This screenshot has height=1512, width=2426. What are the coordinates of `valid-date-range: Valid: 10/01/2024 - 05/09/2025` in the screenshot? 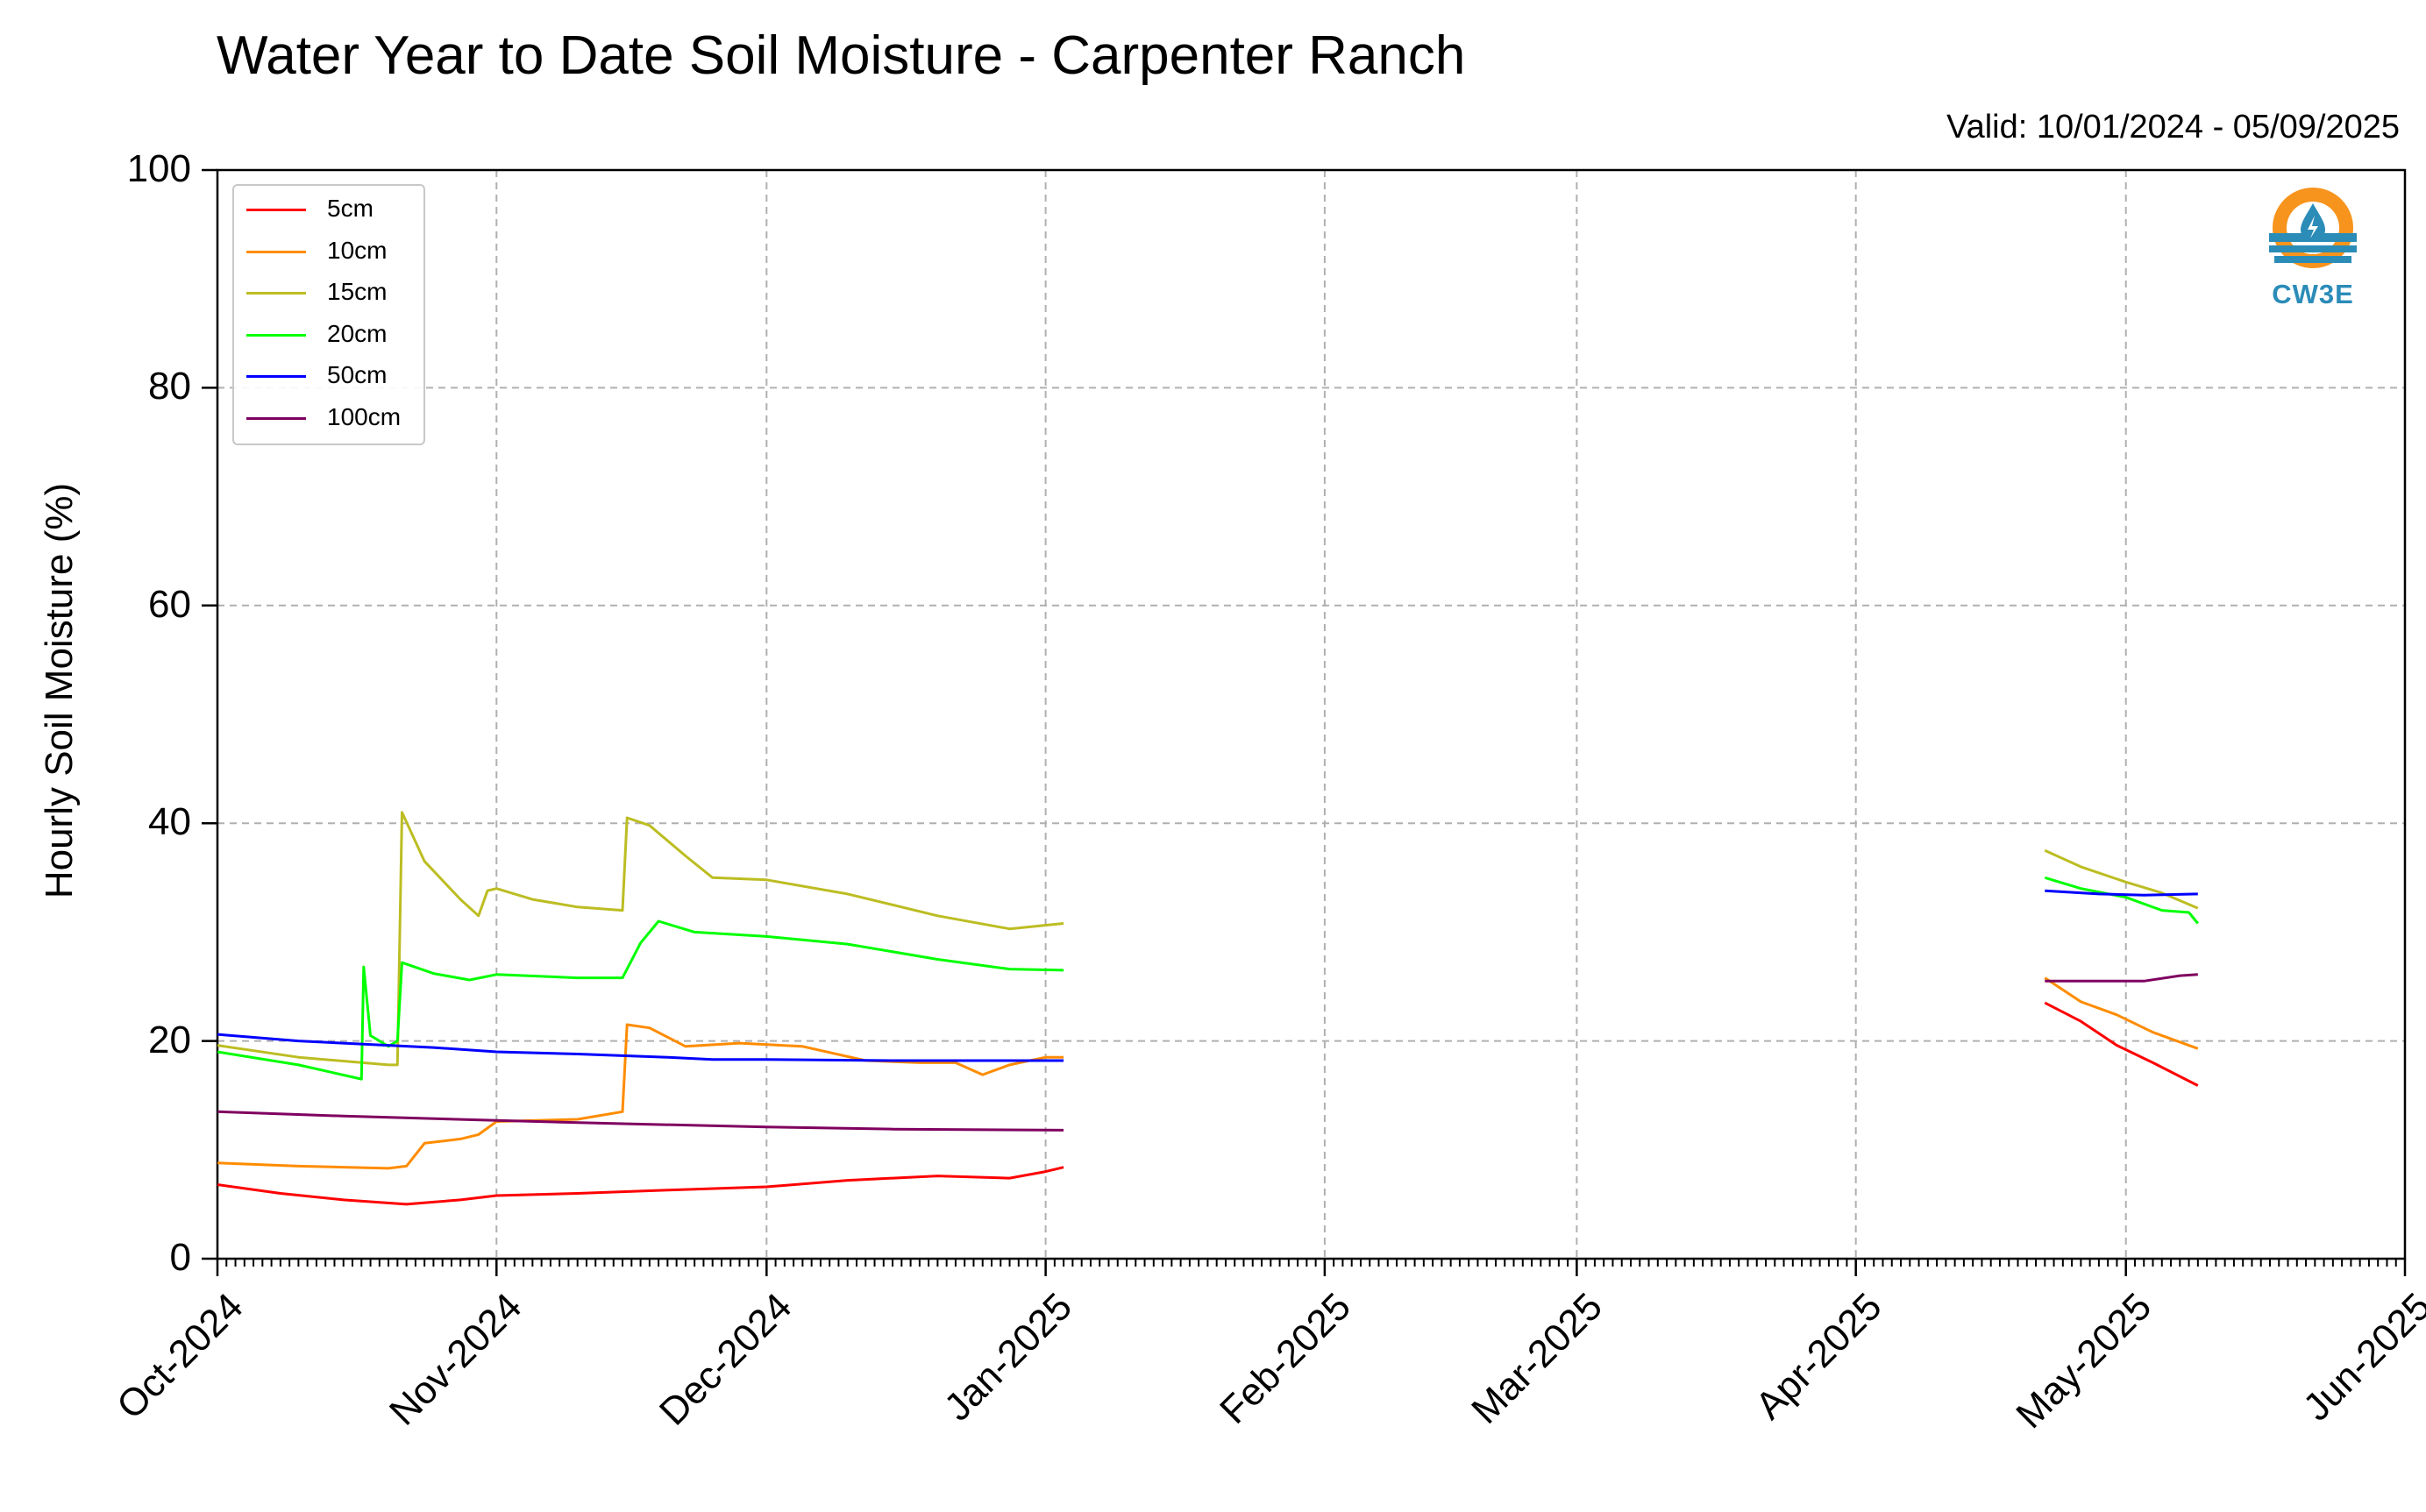 It's located at (2173, 127).